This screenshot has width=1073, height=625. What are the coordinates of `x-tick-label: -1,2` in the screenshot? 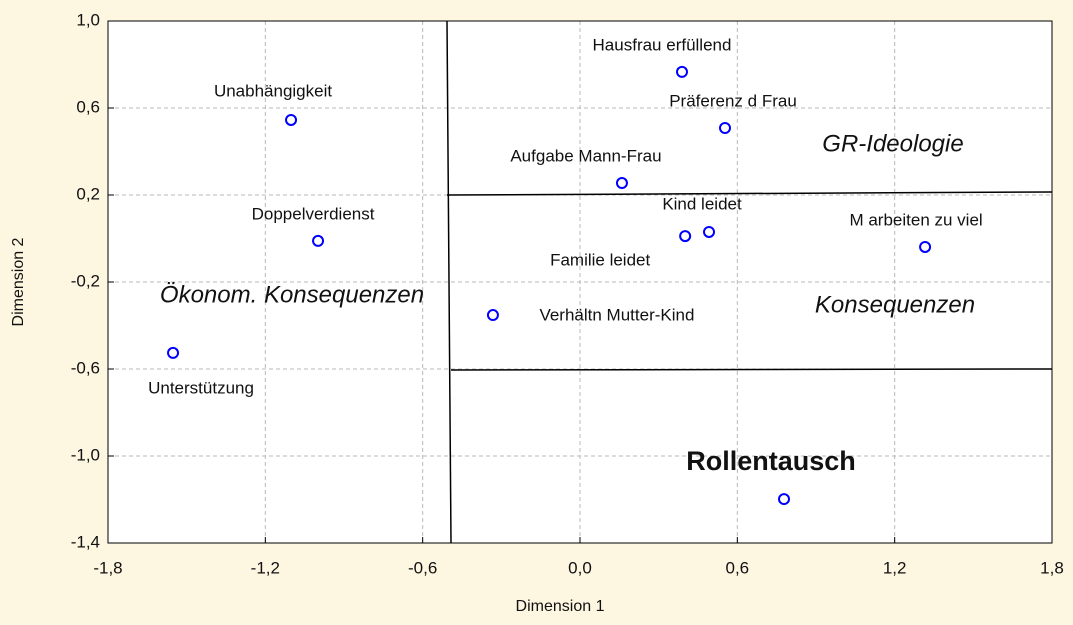 It's located at (265, 567).